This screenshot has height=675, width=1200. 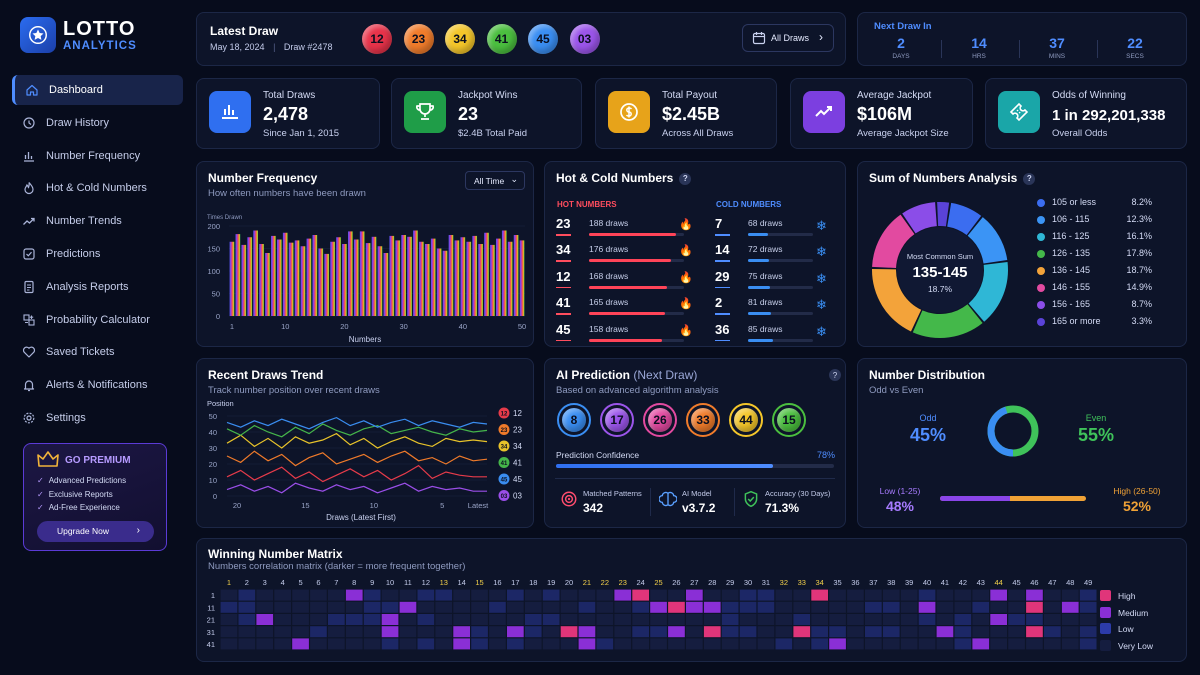 What do you see at coordinates (442, 505) in the screenshot?
I see `trend-x-tick: 5` at bounding box center [442, 505].